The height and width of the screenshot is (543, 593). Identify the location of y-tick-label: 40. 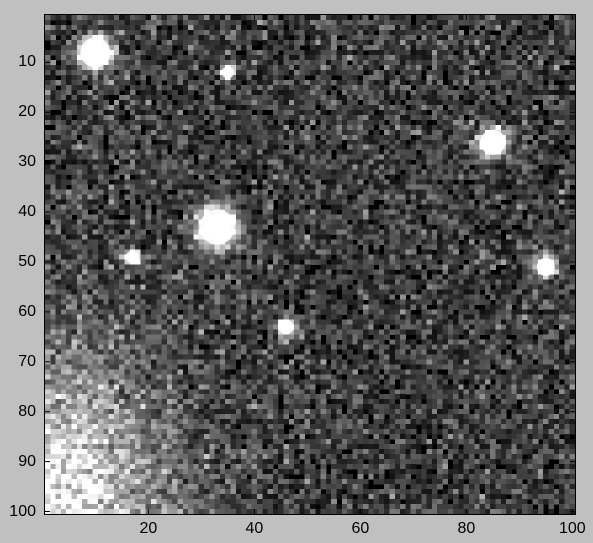
(27, 212).